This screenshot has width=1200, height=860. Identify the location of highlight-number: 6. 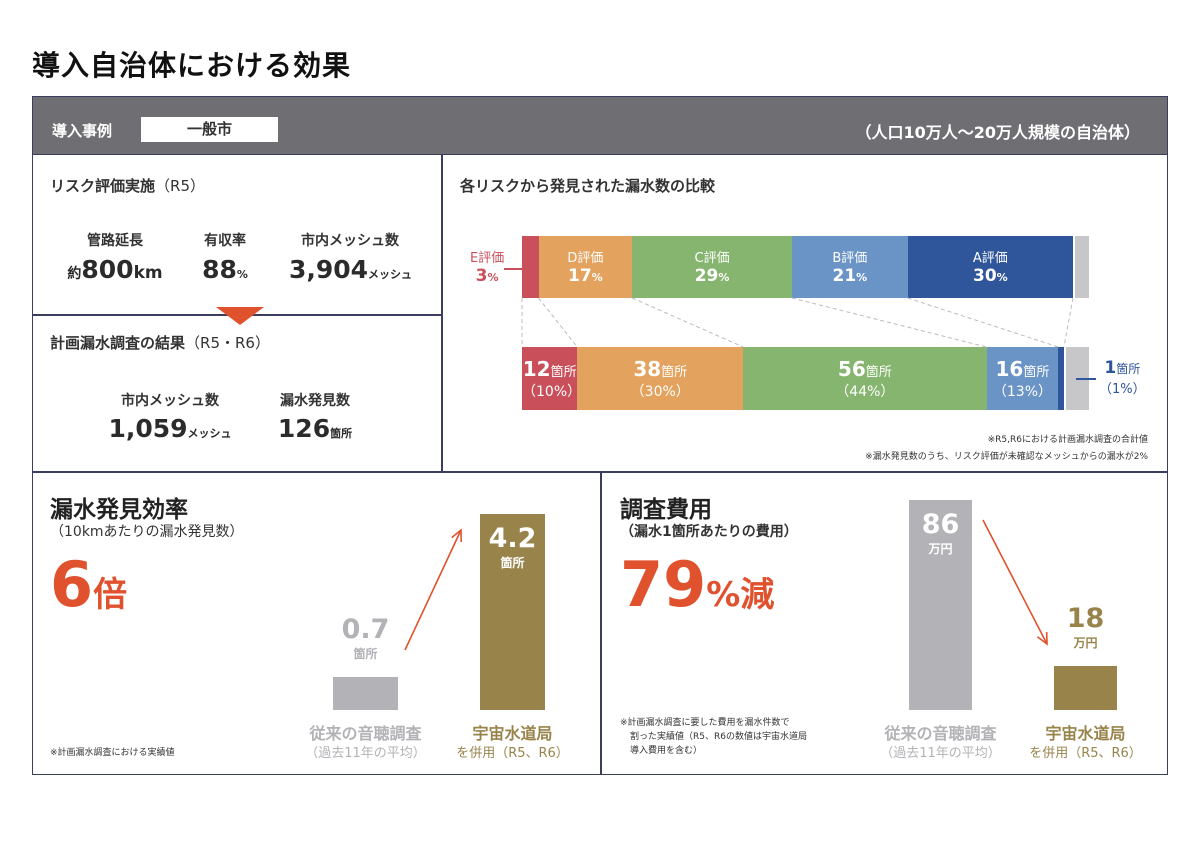
(72, 584).